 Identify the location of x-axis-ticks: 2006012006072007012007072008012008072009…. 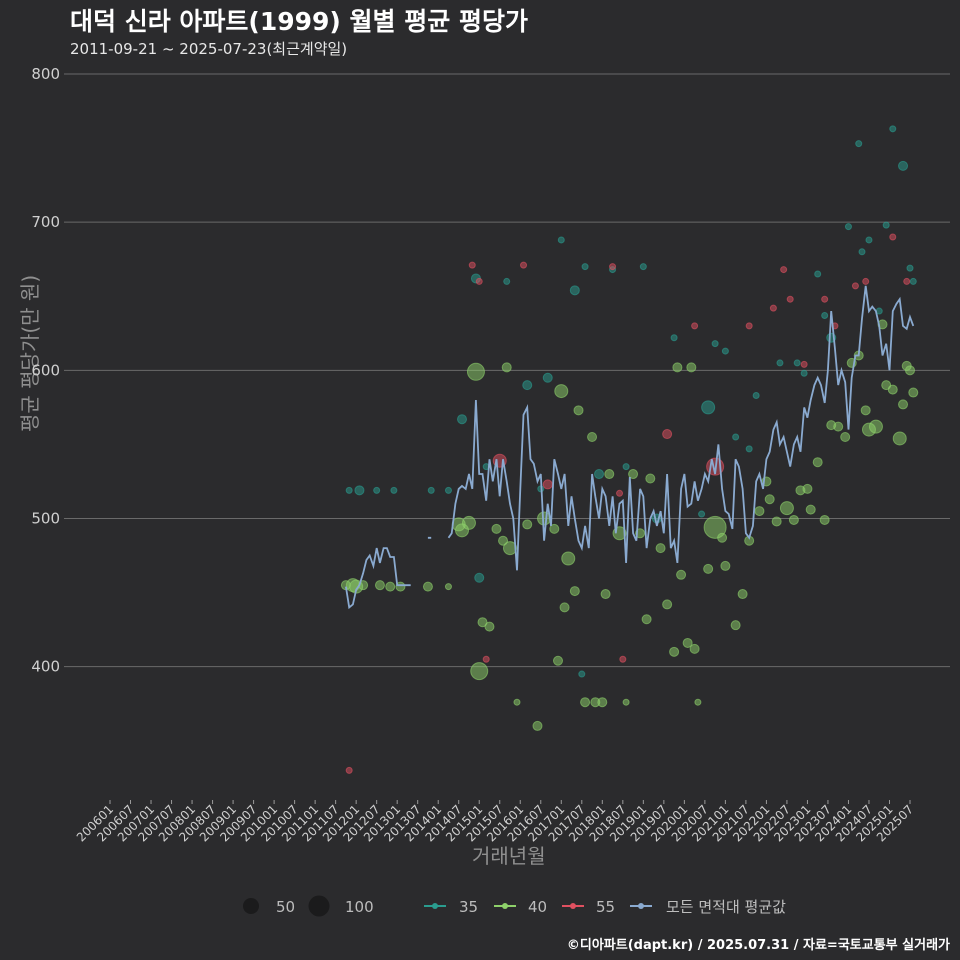
(495, 822).